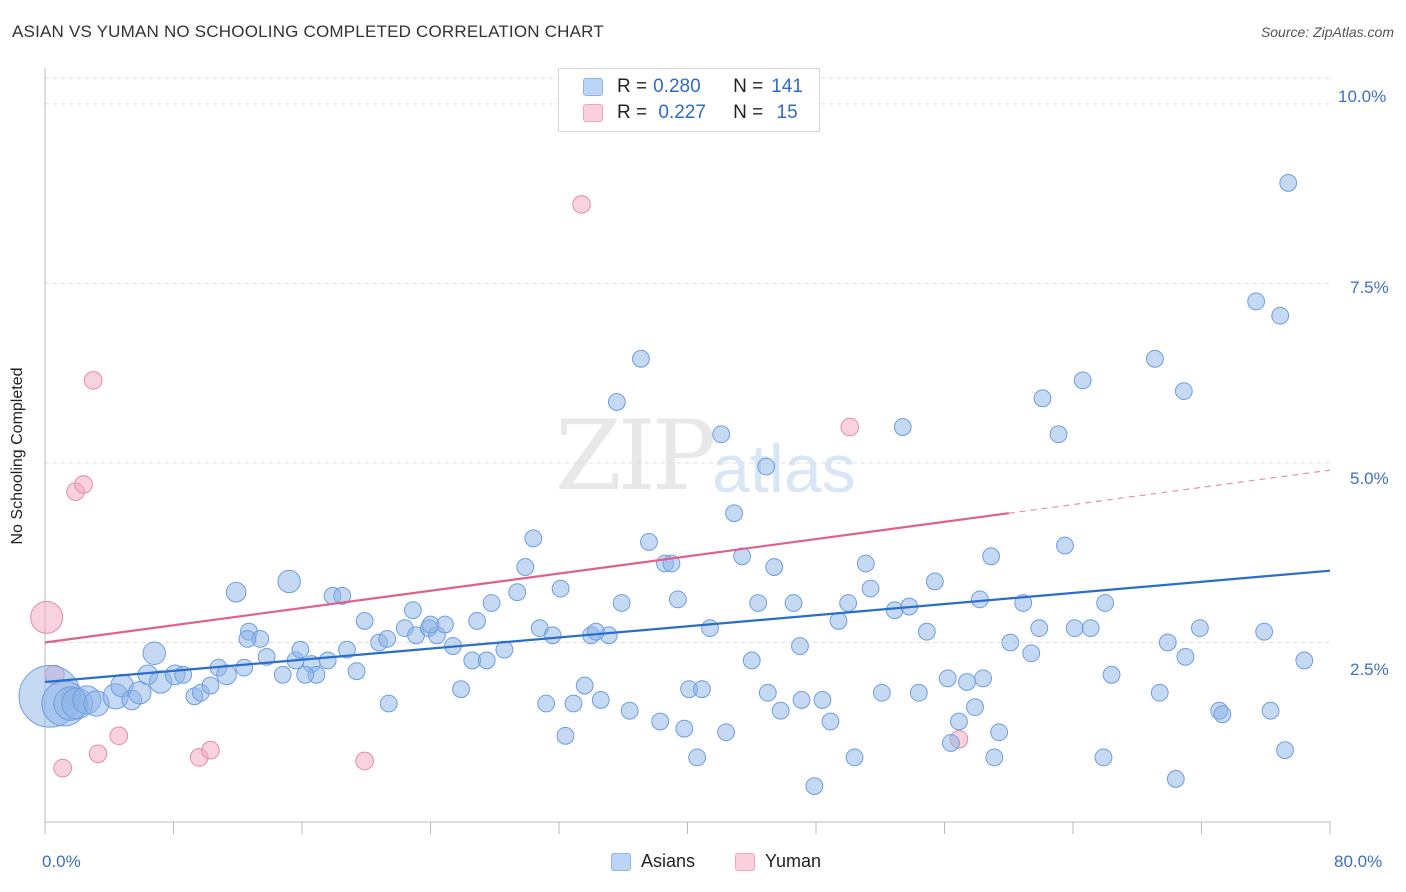 This screenshot has width=1406, height=892. I want to click on watermark-zip: ZIP, so click(635, 456).